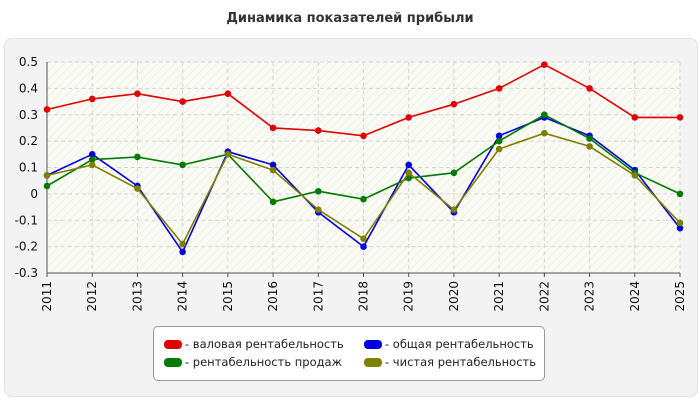 This screenshot has width=700, height=400. What do you see at coordinates (137, 296) in the screenshot?
I see `x-tick-label: 2013` at bounding box center [137, 296].